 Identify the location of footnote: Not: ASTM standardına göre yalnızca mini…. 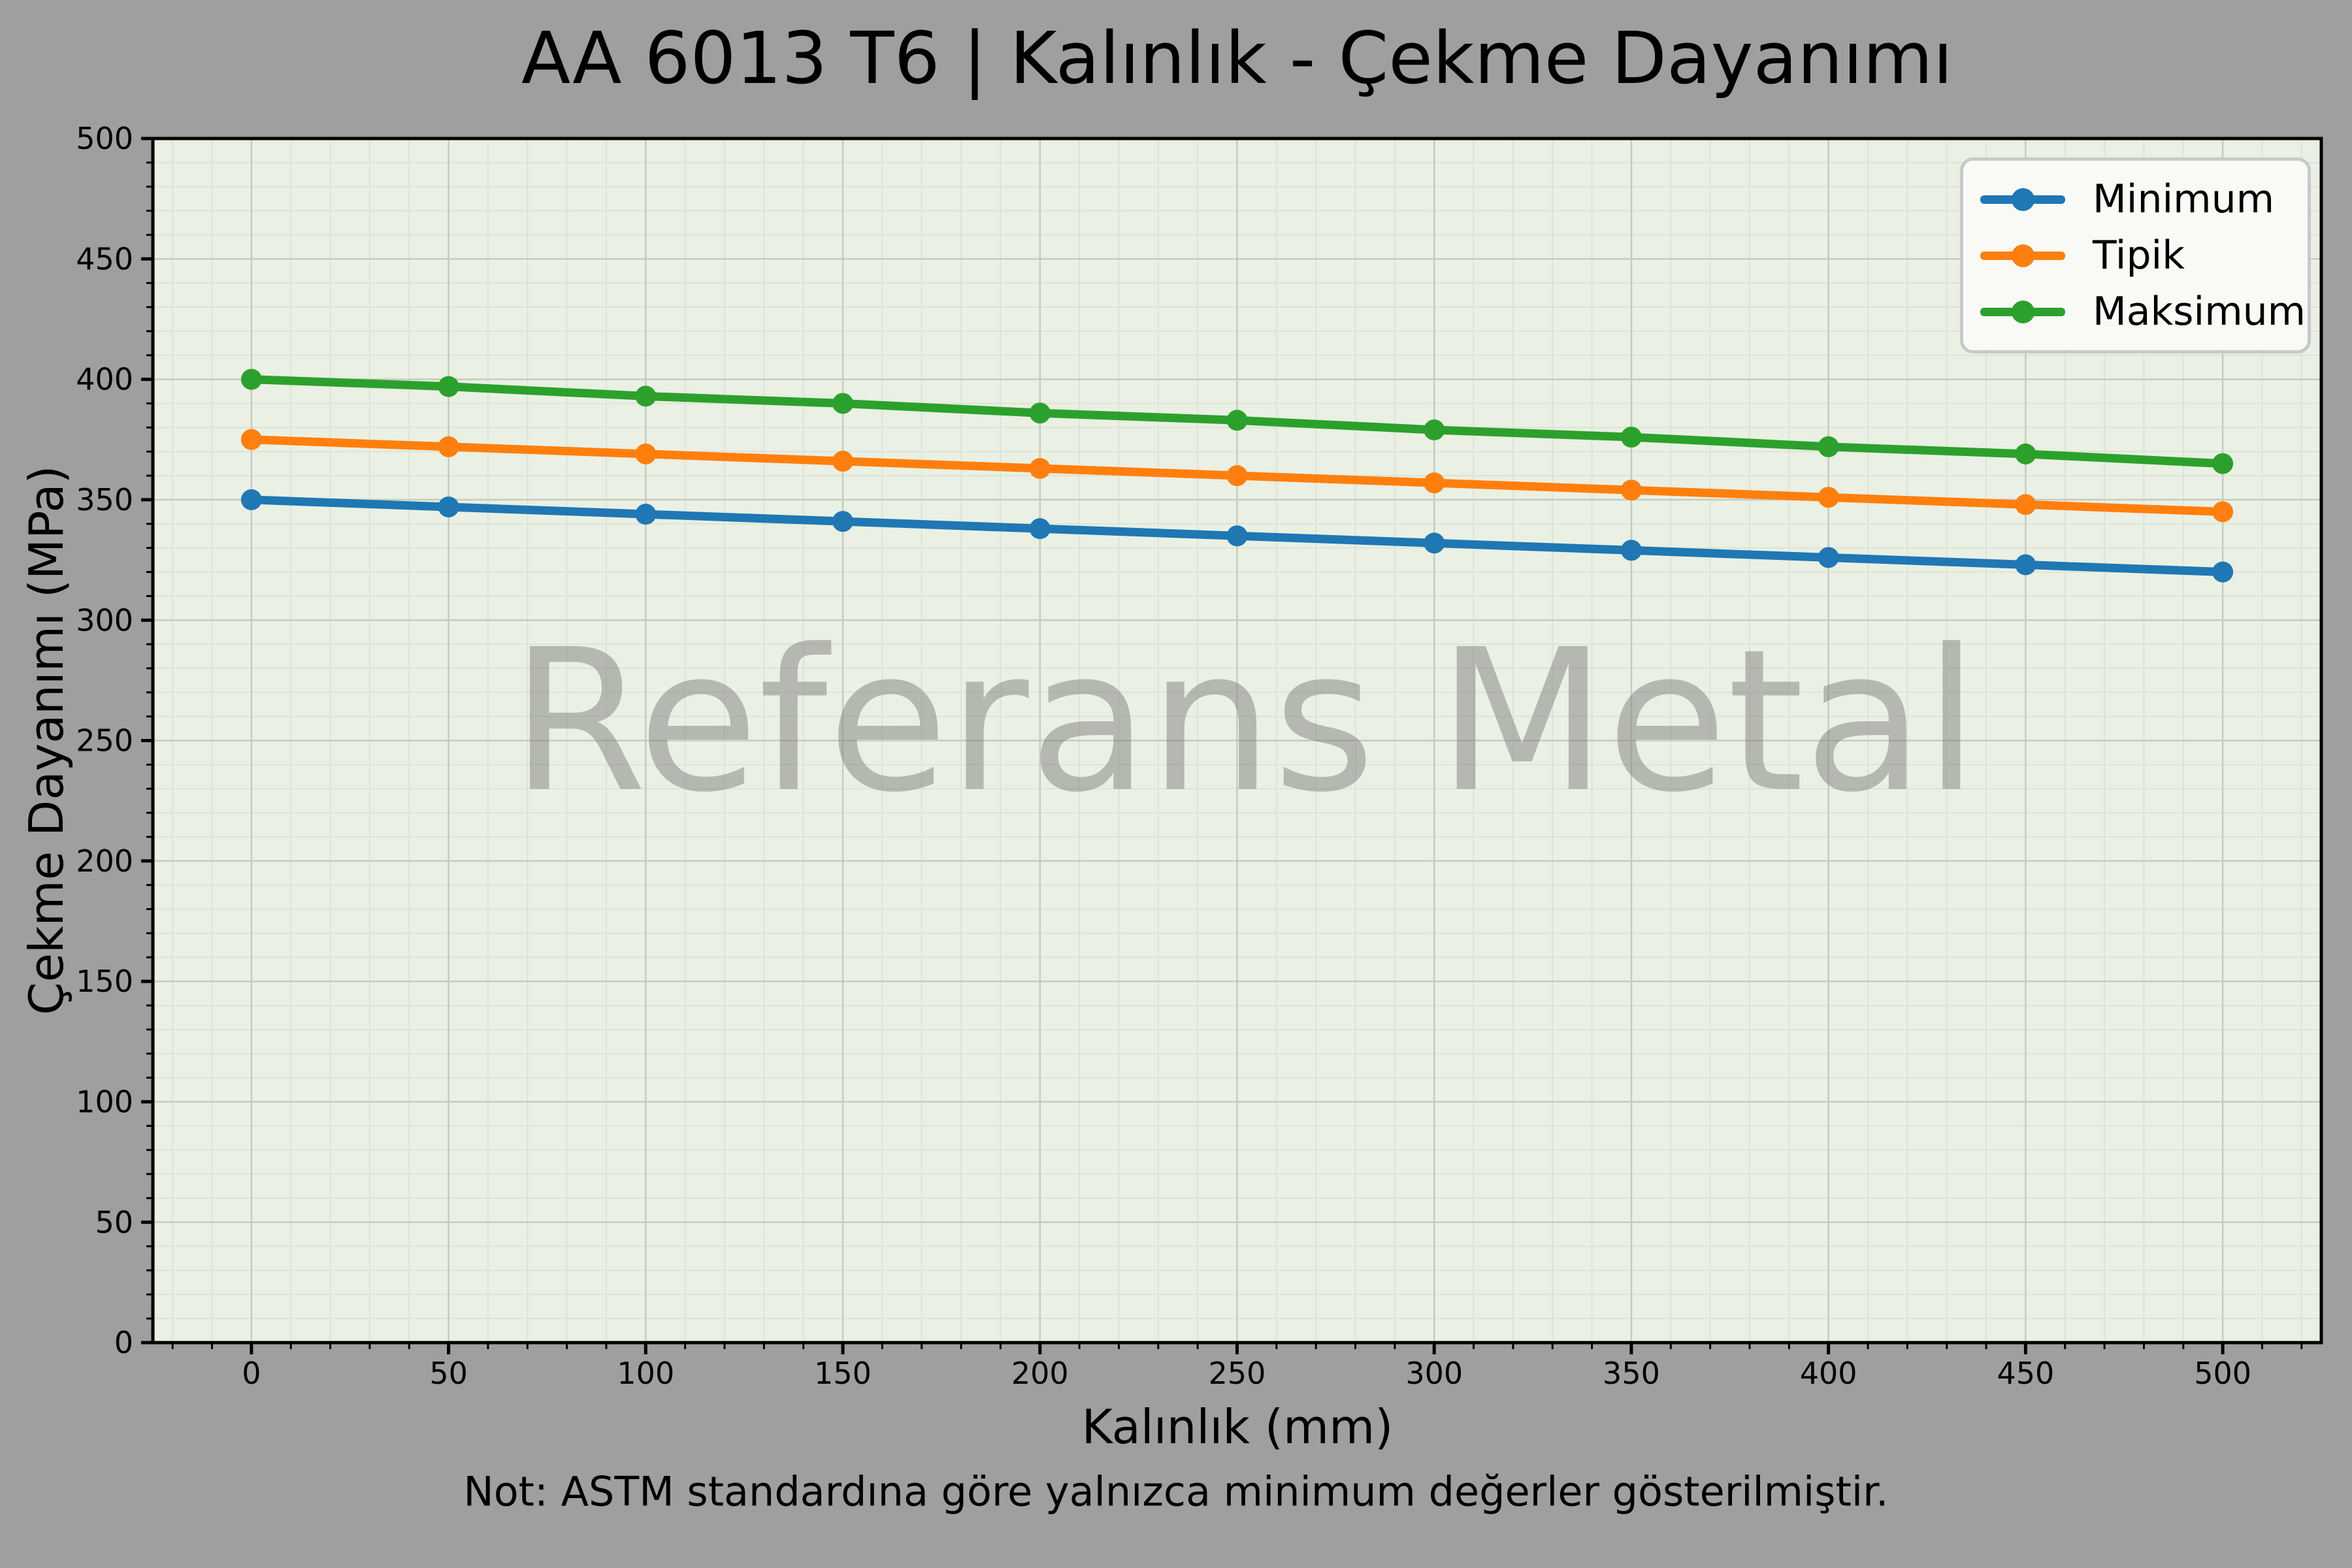
(1176, 1491).